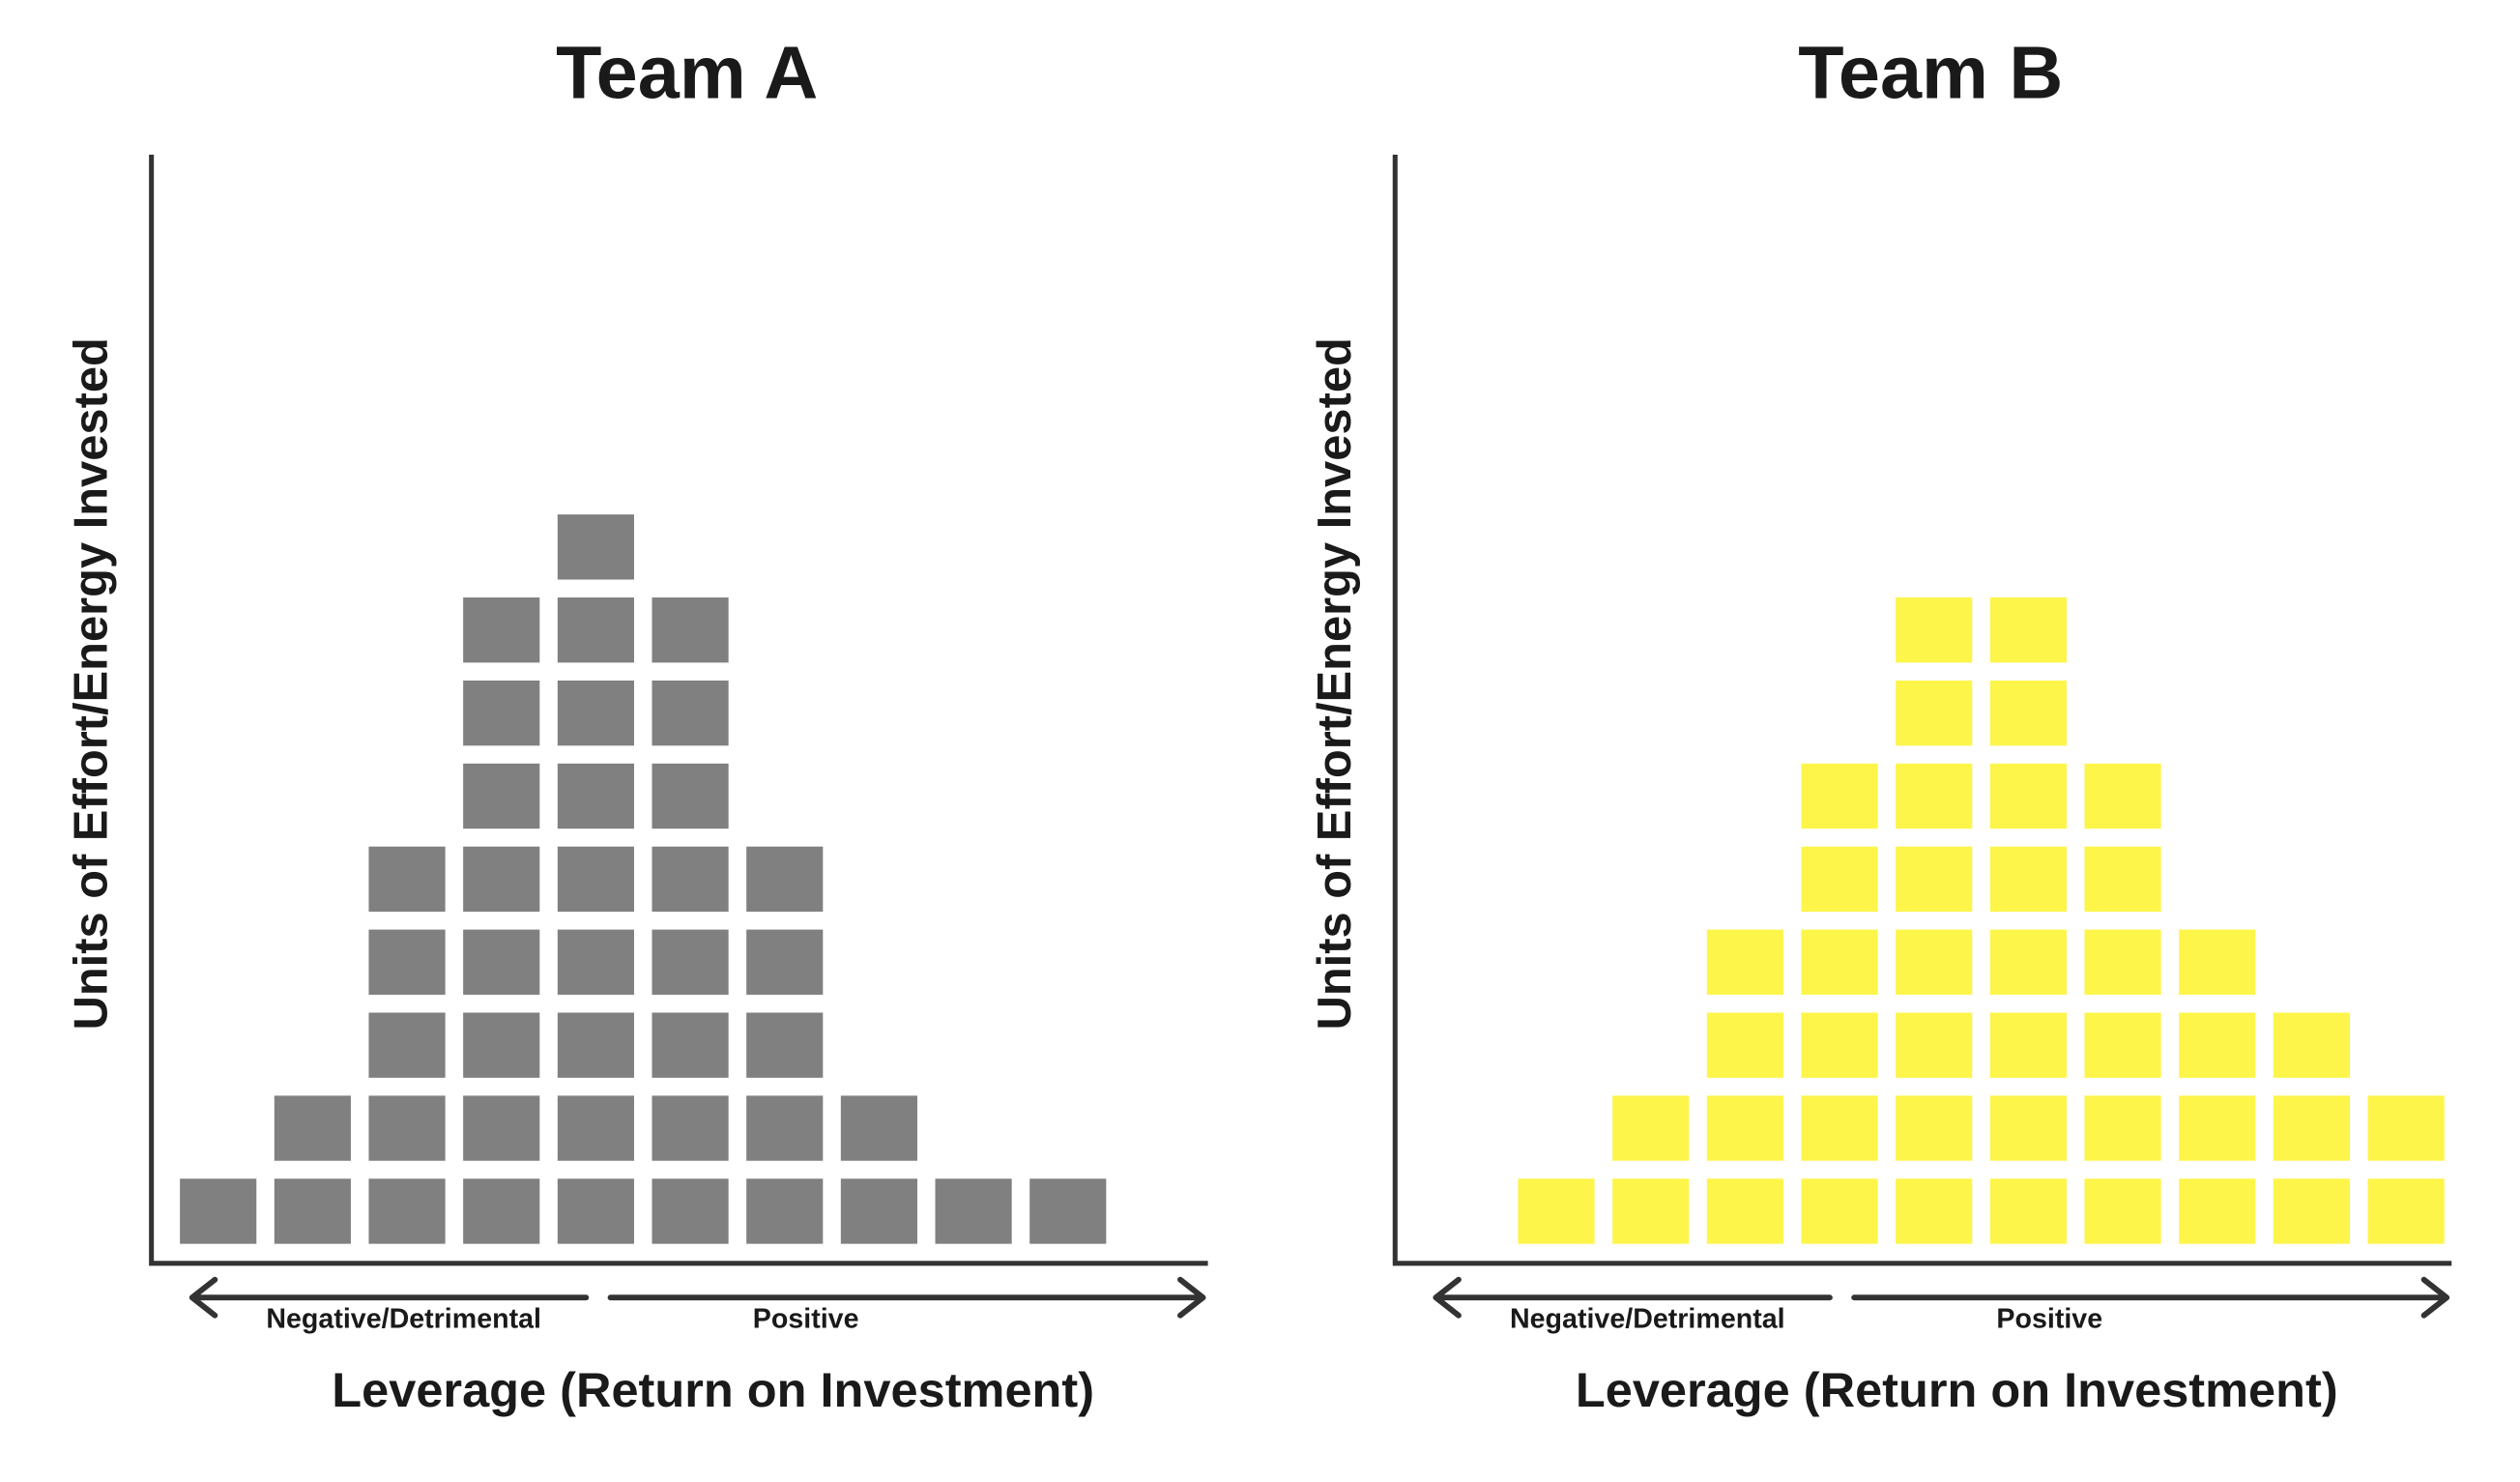  What do you see at coordinates (687, 72) in the screenshot?
I see `chart-title: Team A` at bounding box center [687, 72].